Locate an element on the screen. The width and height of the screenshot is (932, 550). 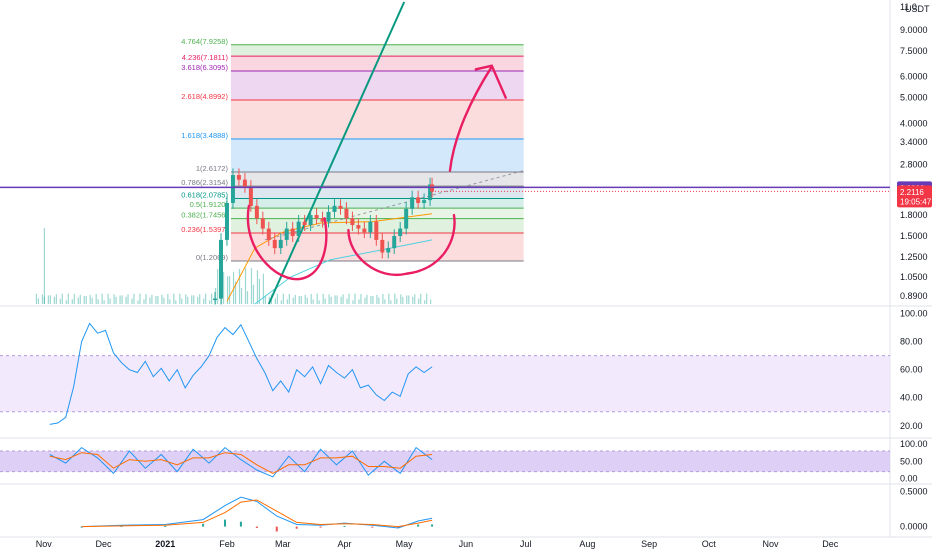
rsi-tick-label: 40.00 is located at coordinates (911, 398).